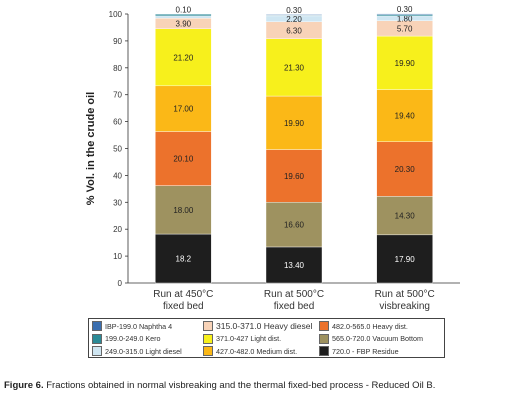 This screenshot has width=532, height=401. Describe the element at coordinates (184, 10) in the screenshot. I see `bar-value-label: 0.10` at that location.